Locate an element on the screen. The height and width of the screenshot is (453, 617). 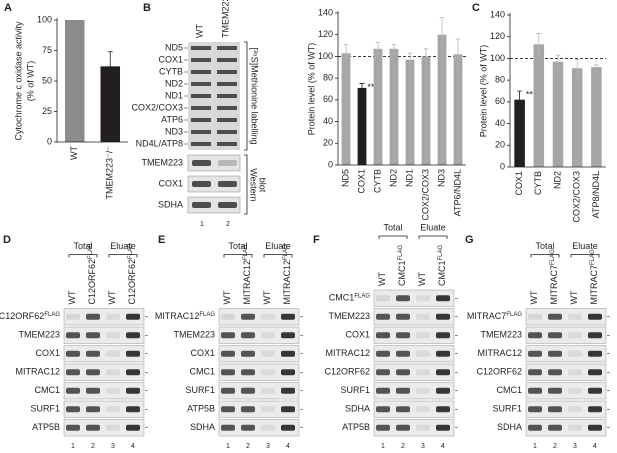
band-label: COX1 is located at coordinates (170, 59).